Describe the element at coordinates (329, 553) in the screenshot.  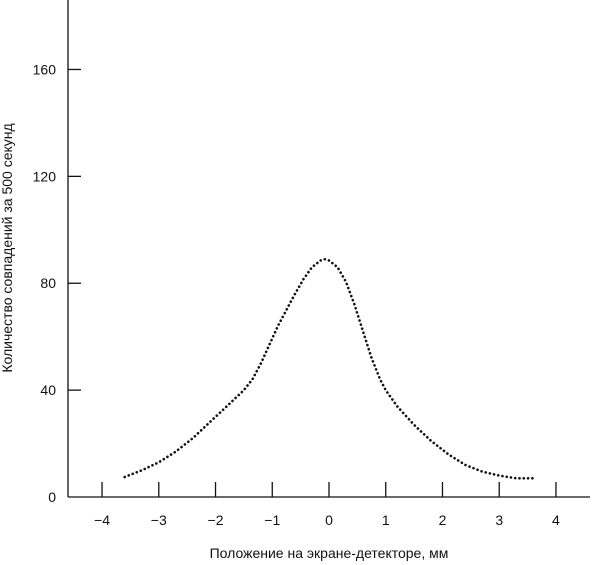
I see `x-axis-title: Положение на экране-детекторе, мм` at that location.